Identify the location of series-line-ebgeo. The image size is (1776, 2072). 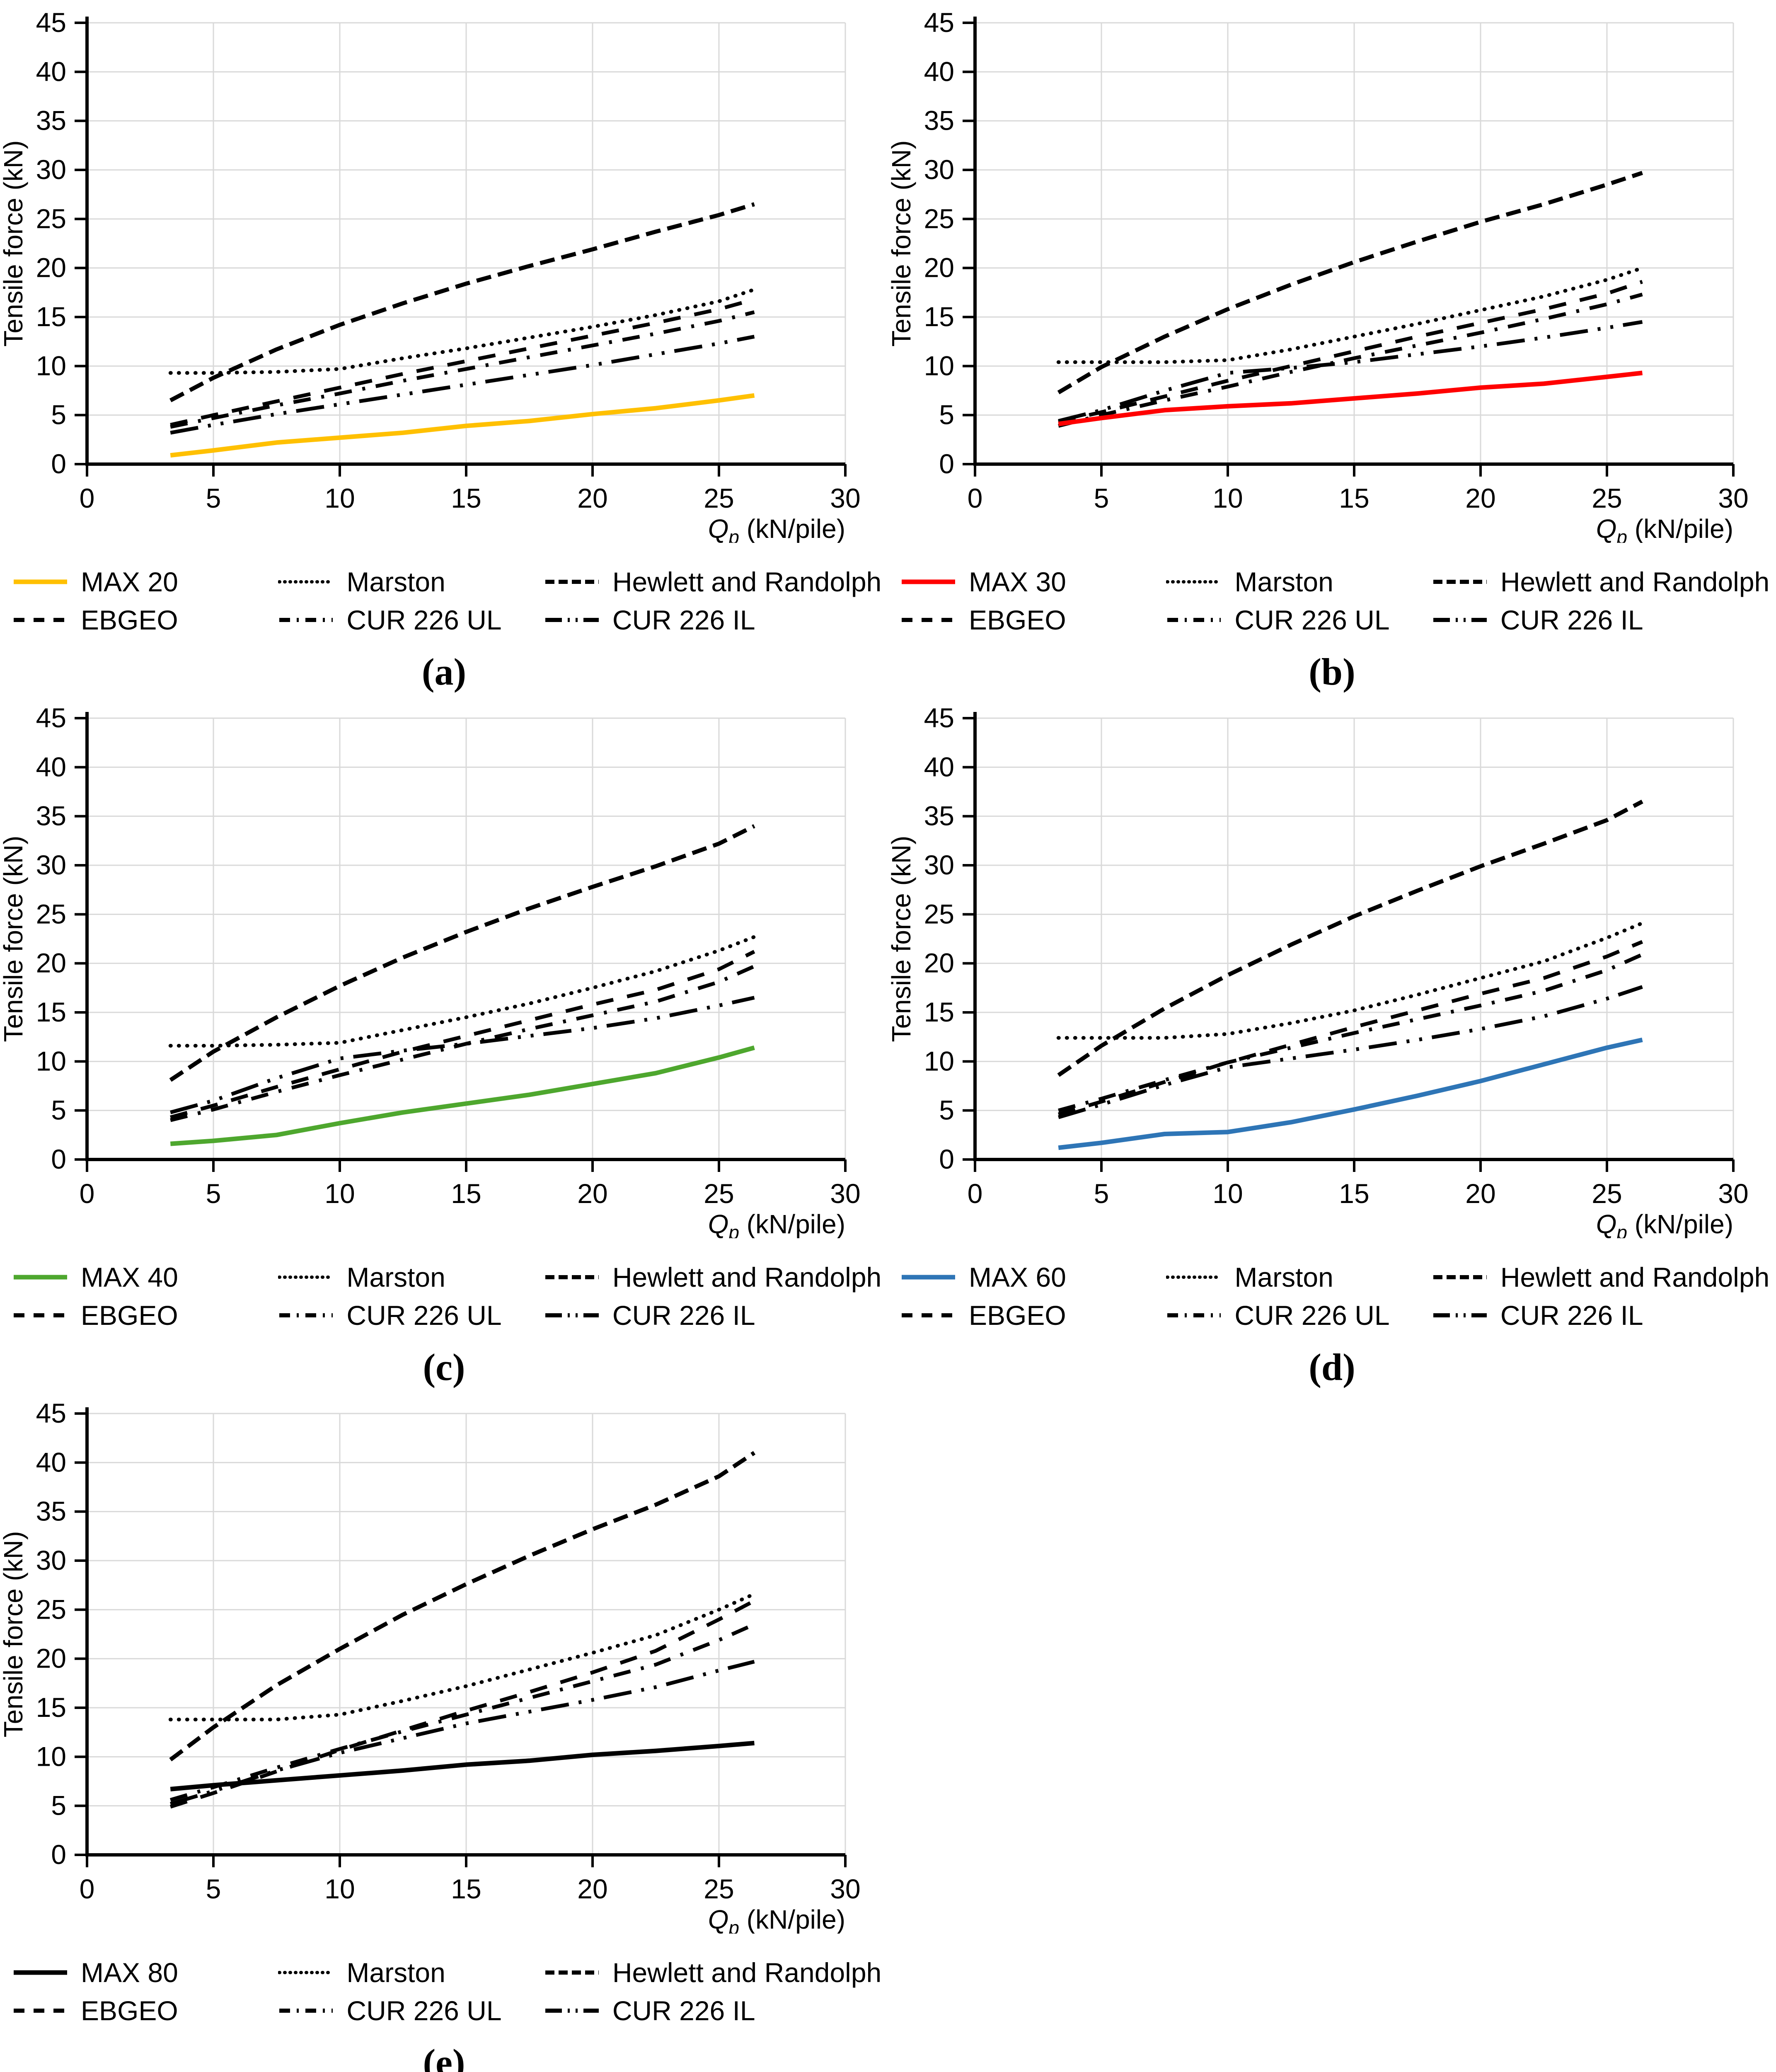
(1350, 1028).